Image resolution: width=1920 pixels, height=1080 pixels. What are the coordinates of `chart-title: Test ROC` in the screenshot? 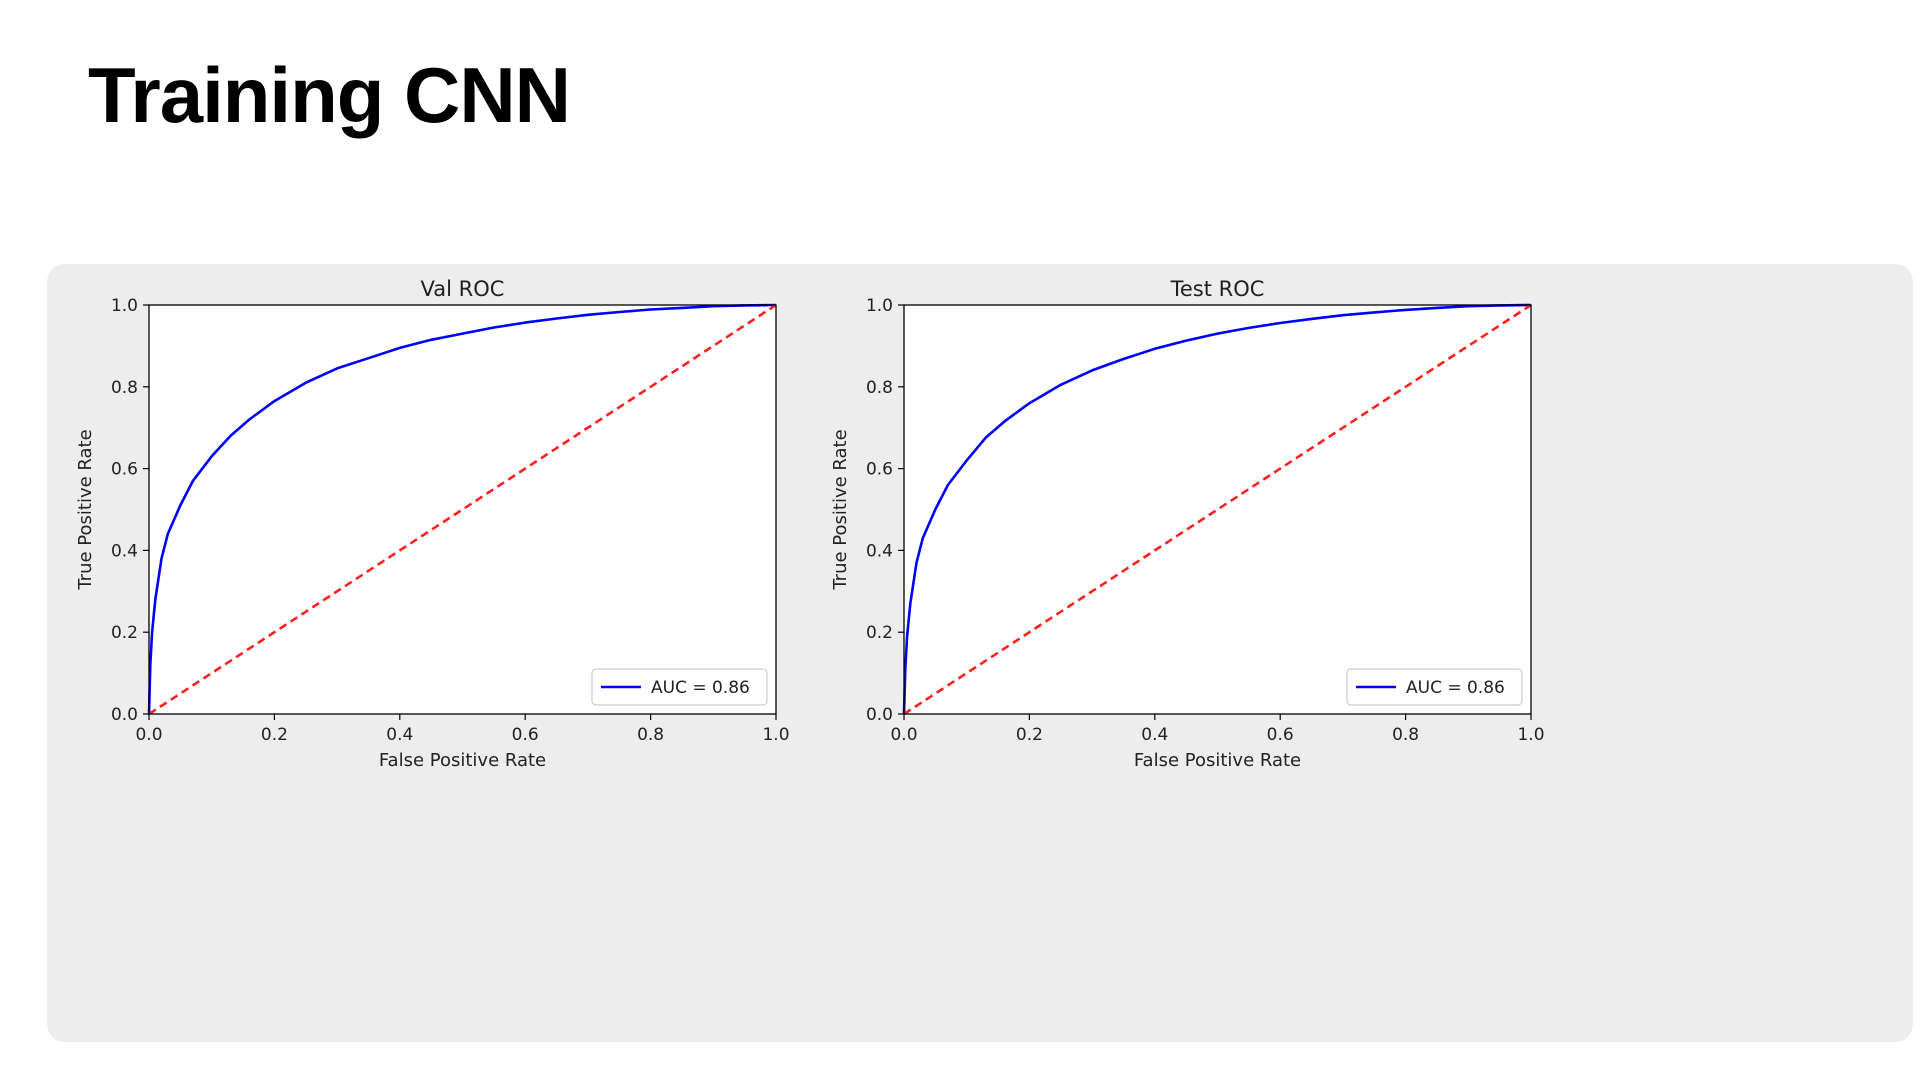 It's located at (1217, 289).